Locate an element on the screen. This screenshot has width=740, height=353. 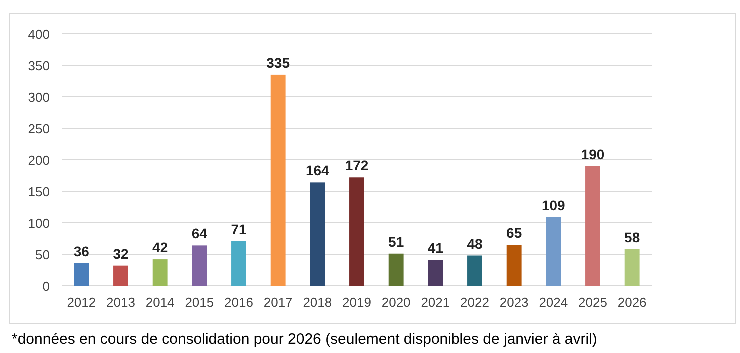
x-tick-label: 2024 is located at coordinates (553, 302).